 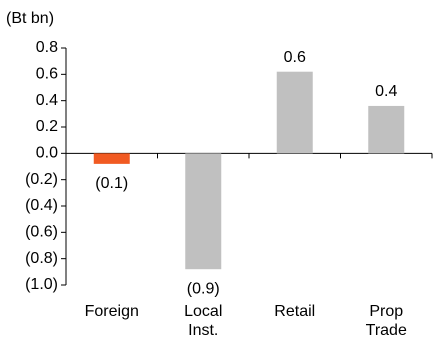 I want to click on y-axis-label: (Bt bn), so click(x=30, y=18).